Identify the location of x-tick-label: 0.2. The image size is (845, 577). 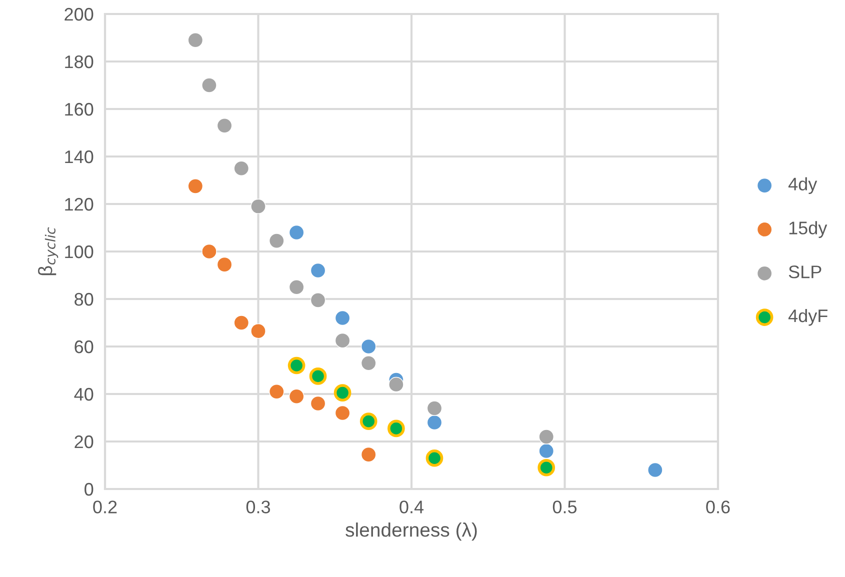
(105, 507).